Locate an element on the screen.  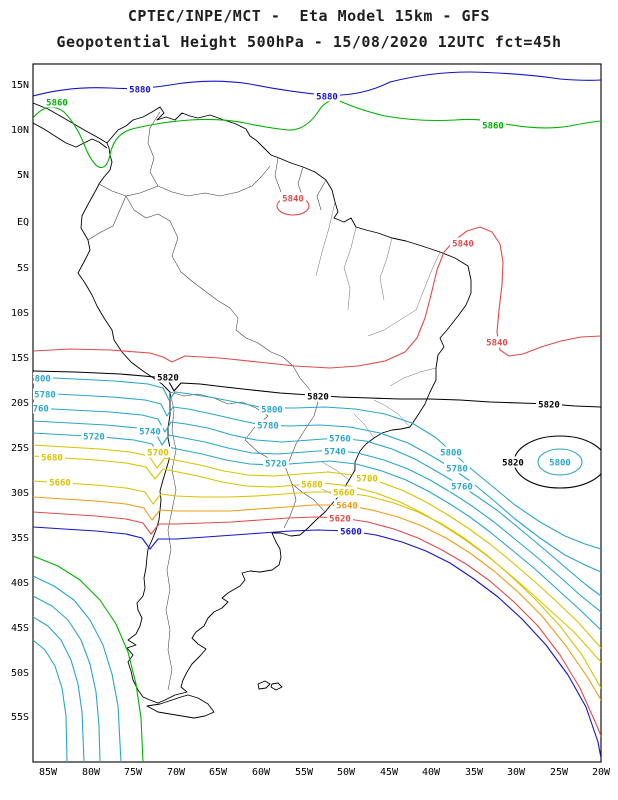
lat-tick-label: 55S is located at coordinates (20, 717).